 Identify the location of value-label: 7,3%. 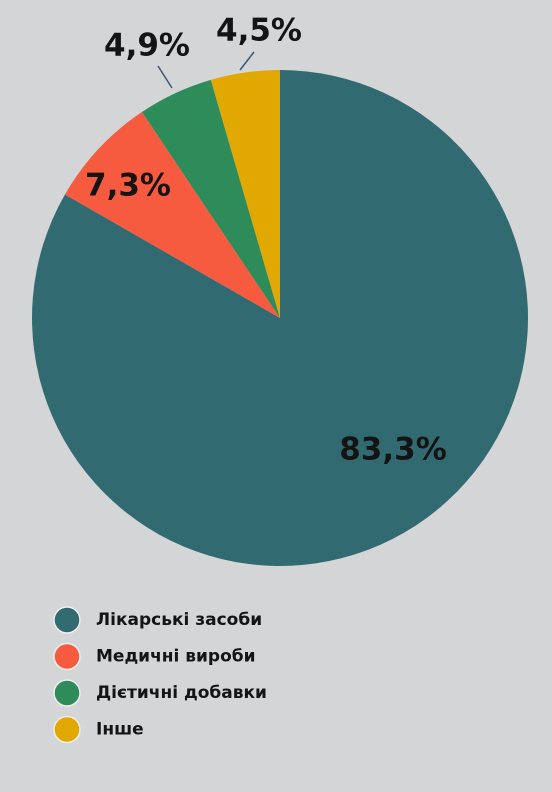
(128, 186).